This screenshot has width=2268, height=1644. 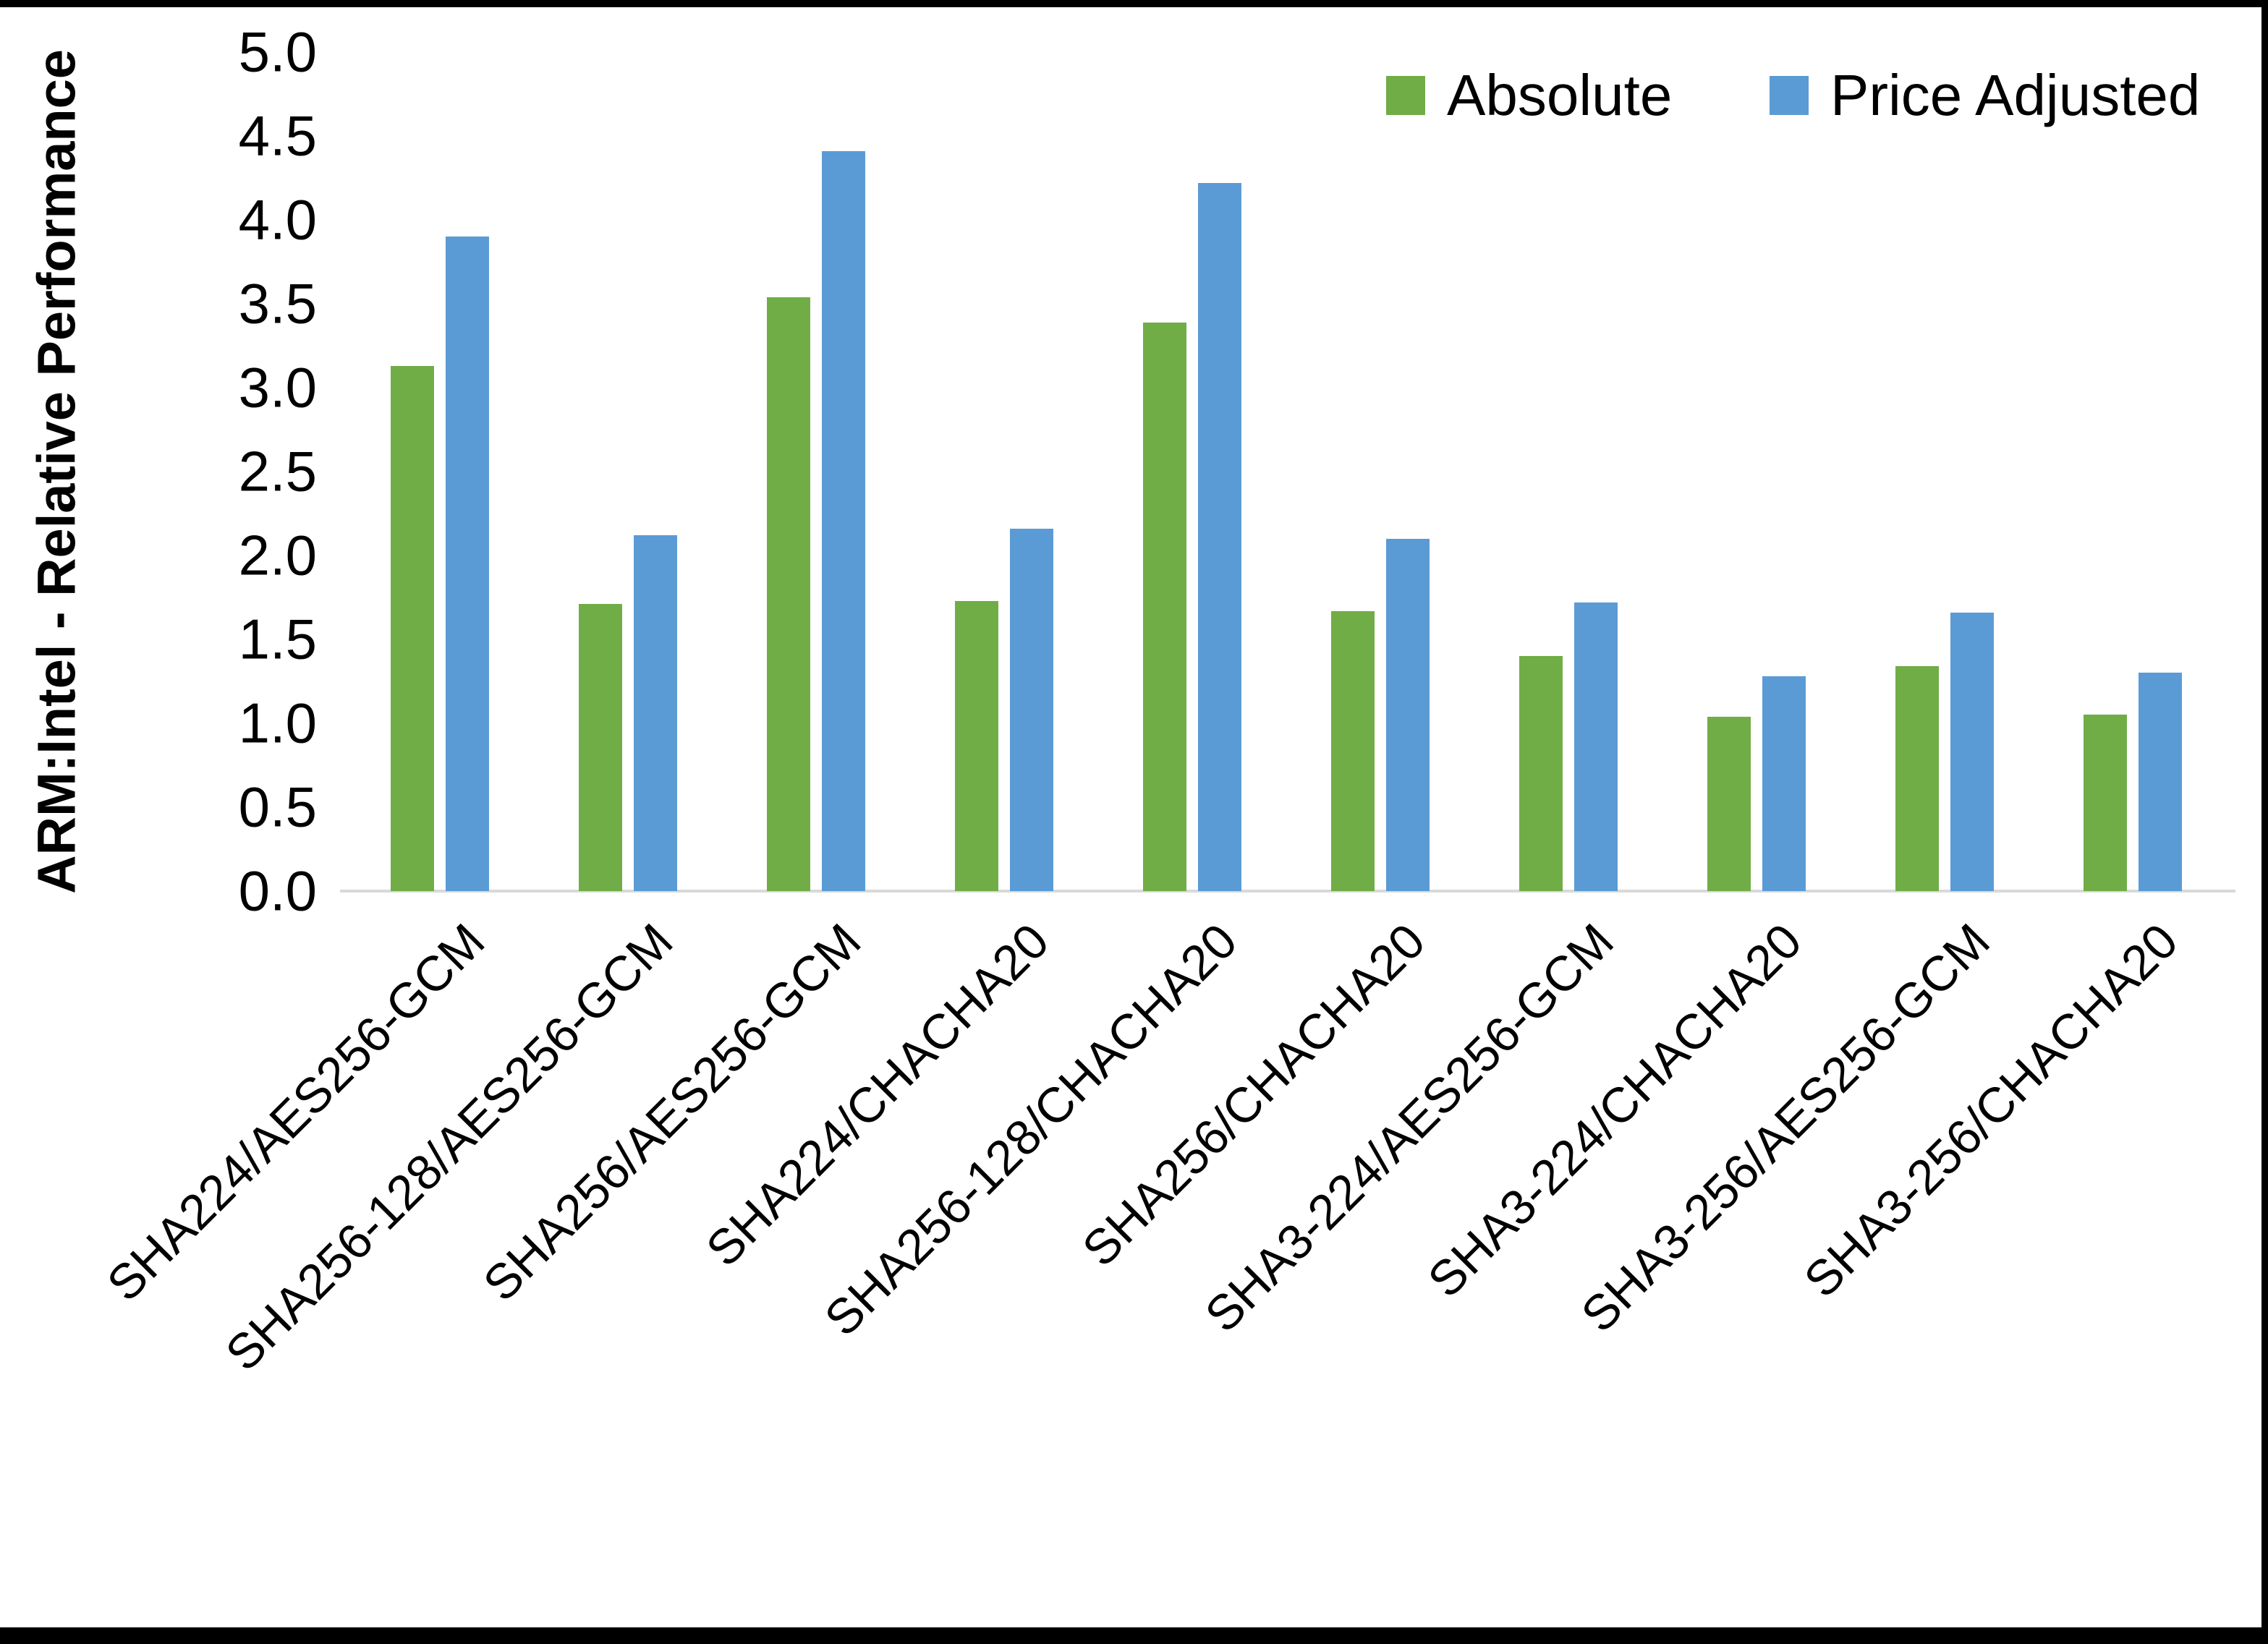 I want to click on x-tick-label: SHA256/CHACHA20, so click(x=1253, y=1095).